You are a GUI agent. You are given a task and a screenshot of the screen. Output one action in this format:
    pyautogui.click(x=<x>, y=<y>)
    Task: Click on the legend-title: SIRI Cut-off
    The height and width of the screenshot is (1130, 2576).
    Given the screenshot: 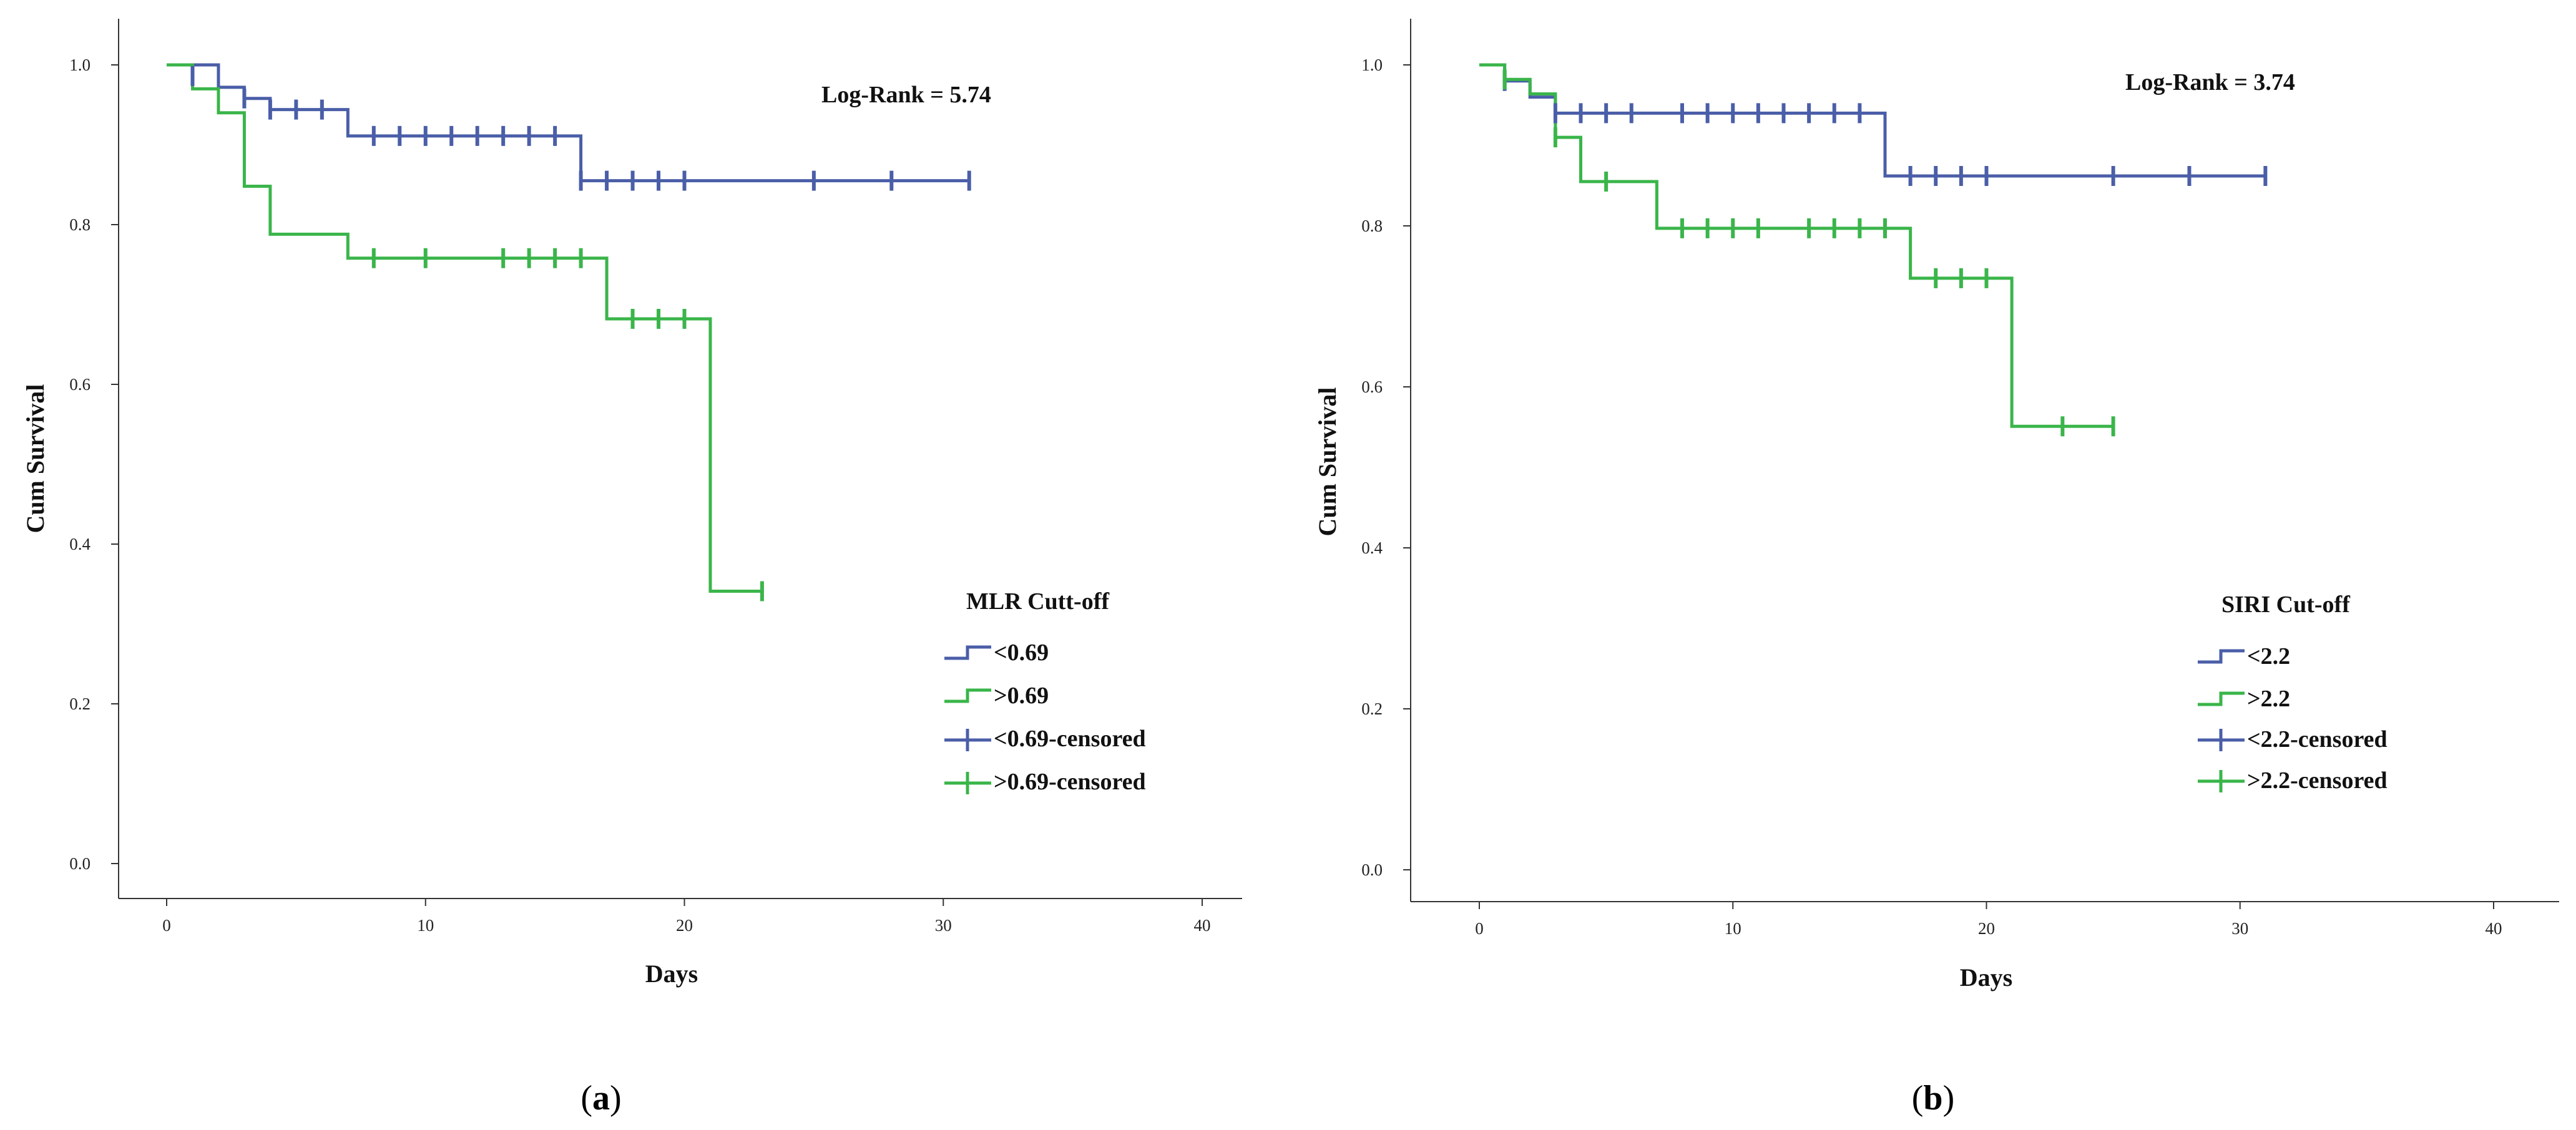 What is the action you would take?
    pyautogui.click(x=2286, y=605)
    